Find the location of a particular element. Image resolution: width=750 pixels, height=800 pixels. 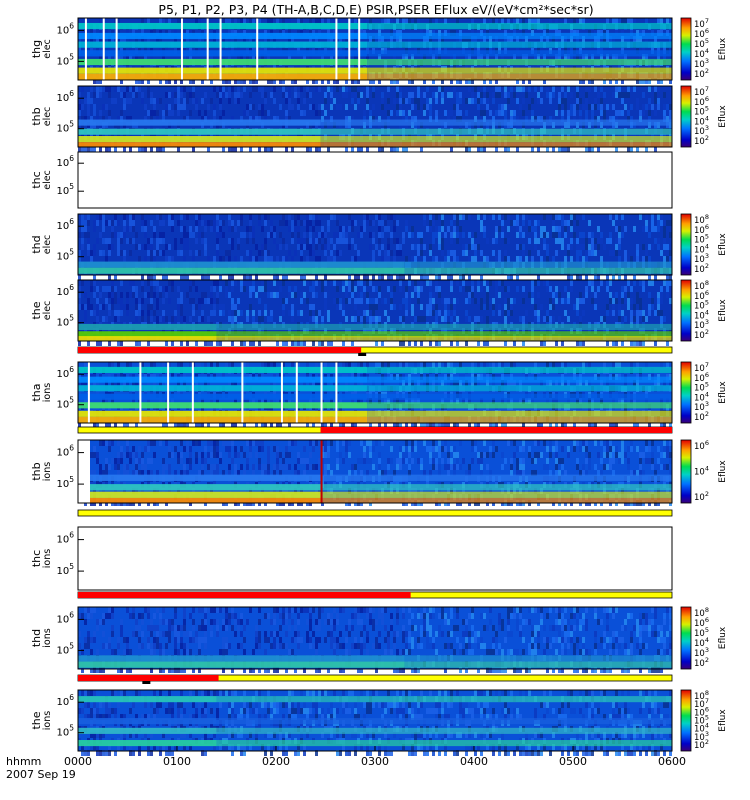

y-axis-label-probe: thb is located at coordinates (36, 471).